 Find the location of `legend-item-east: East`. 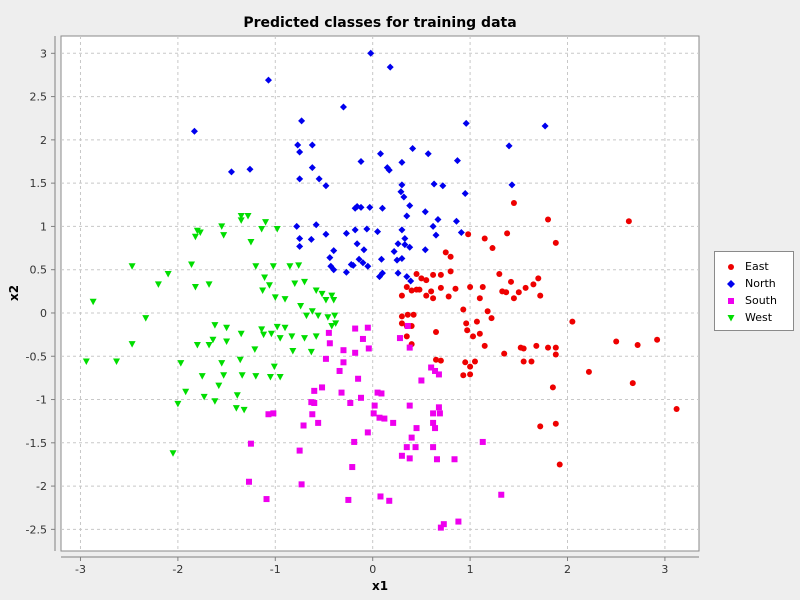

legend-item-east: East is located at coordinates (754, 267).